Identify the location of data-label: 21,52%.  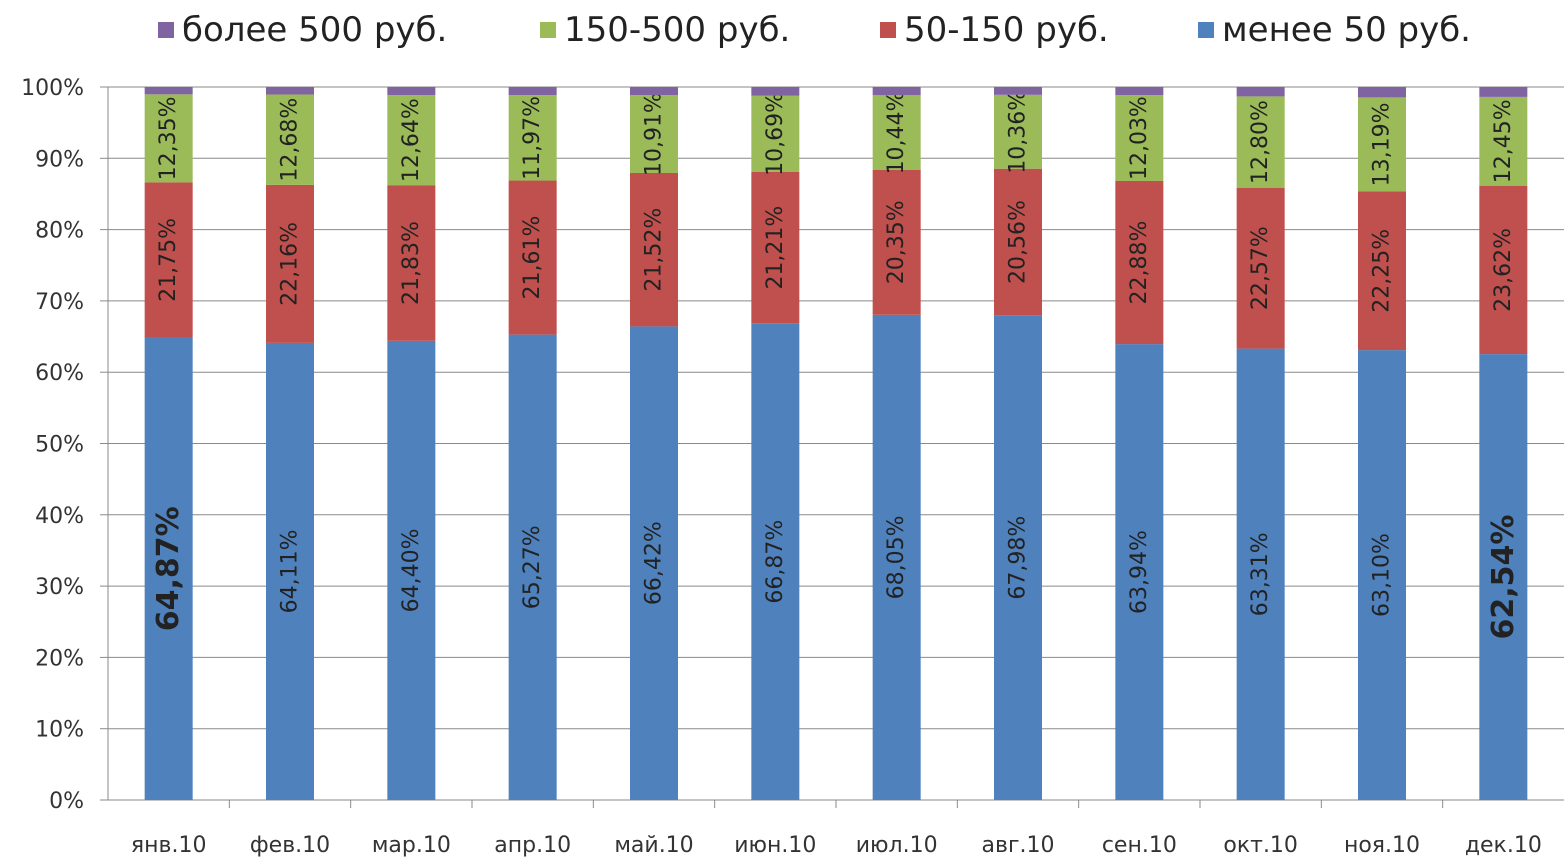
(654, 250).